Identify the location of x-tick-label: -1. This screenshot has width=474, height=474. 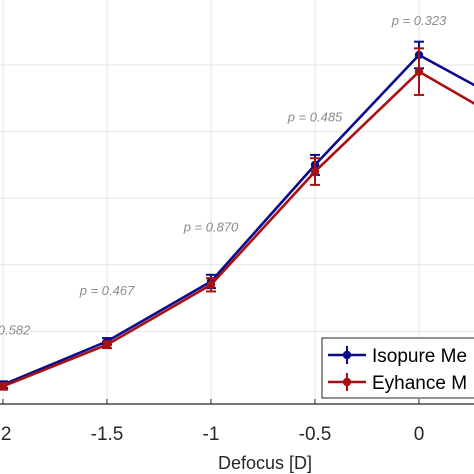
(211, 434).